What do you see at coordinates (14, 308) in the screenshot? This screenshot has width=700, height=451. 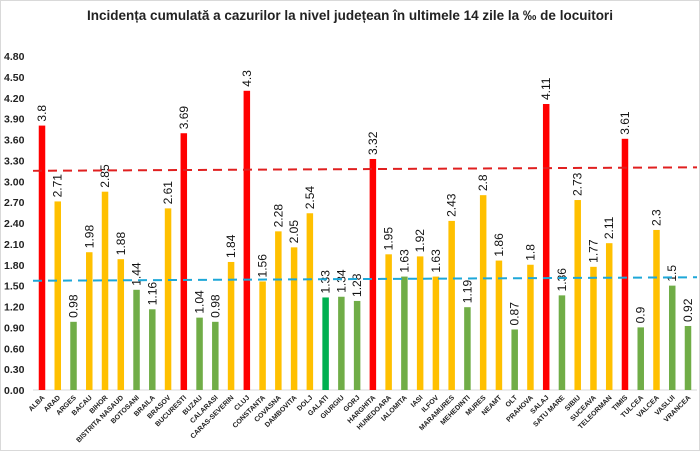 I see `y-tick-label: 1.20` at bounding box center [14, 308].